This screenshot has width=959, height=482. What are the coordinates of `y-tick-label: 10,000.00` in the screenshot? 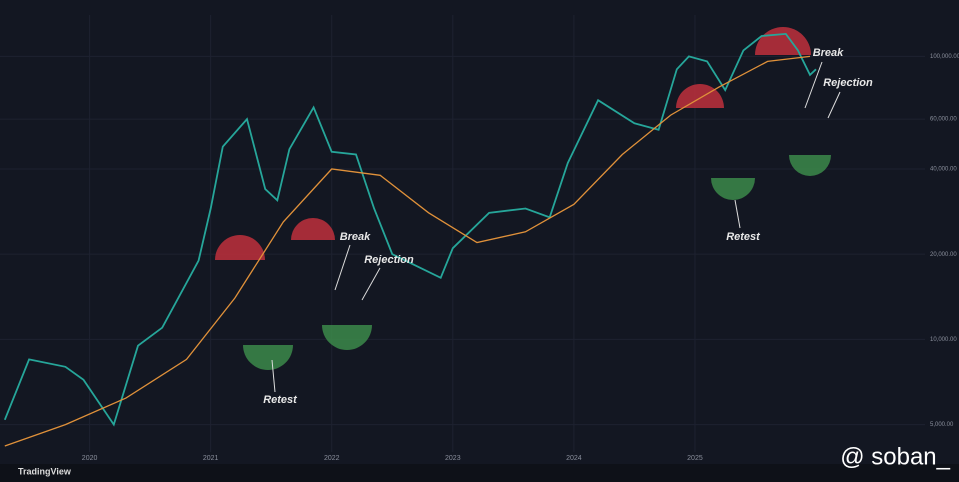 It's located at (943, 340).